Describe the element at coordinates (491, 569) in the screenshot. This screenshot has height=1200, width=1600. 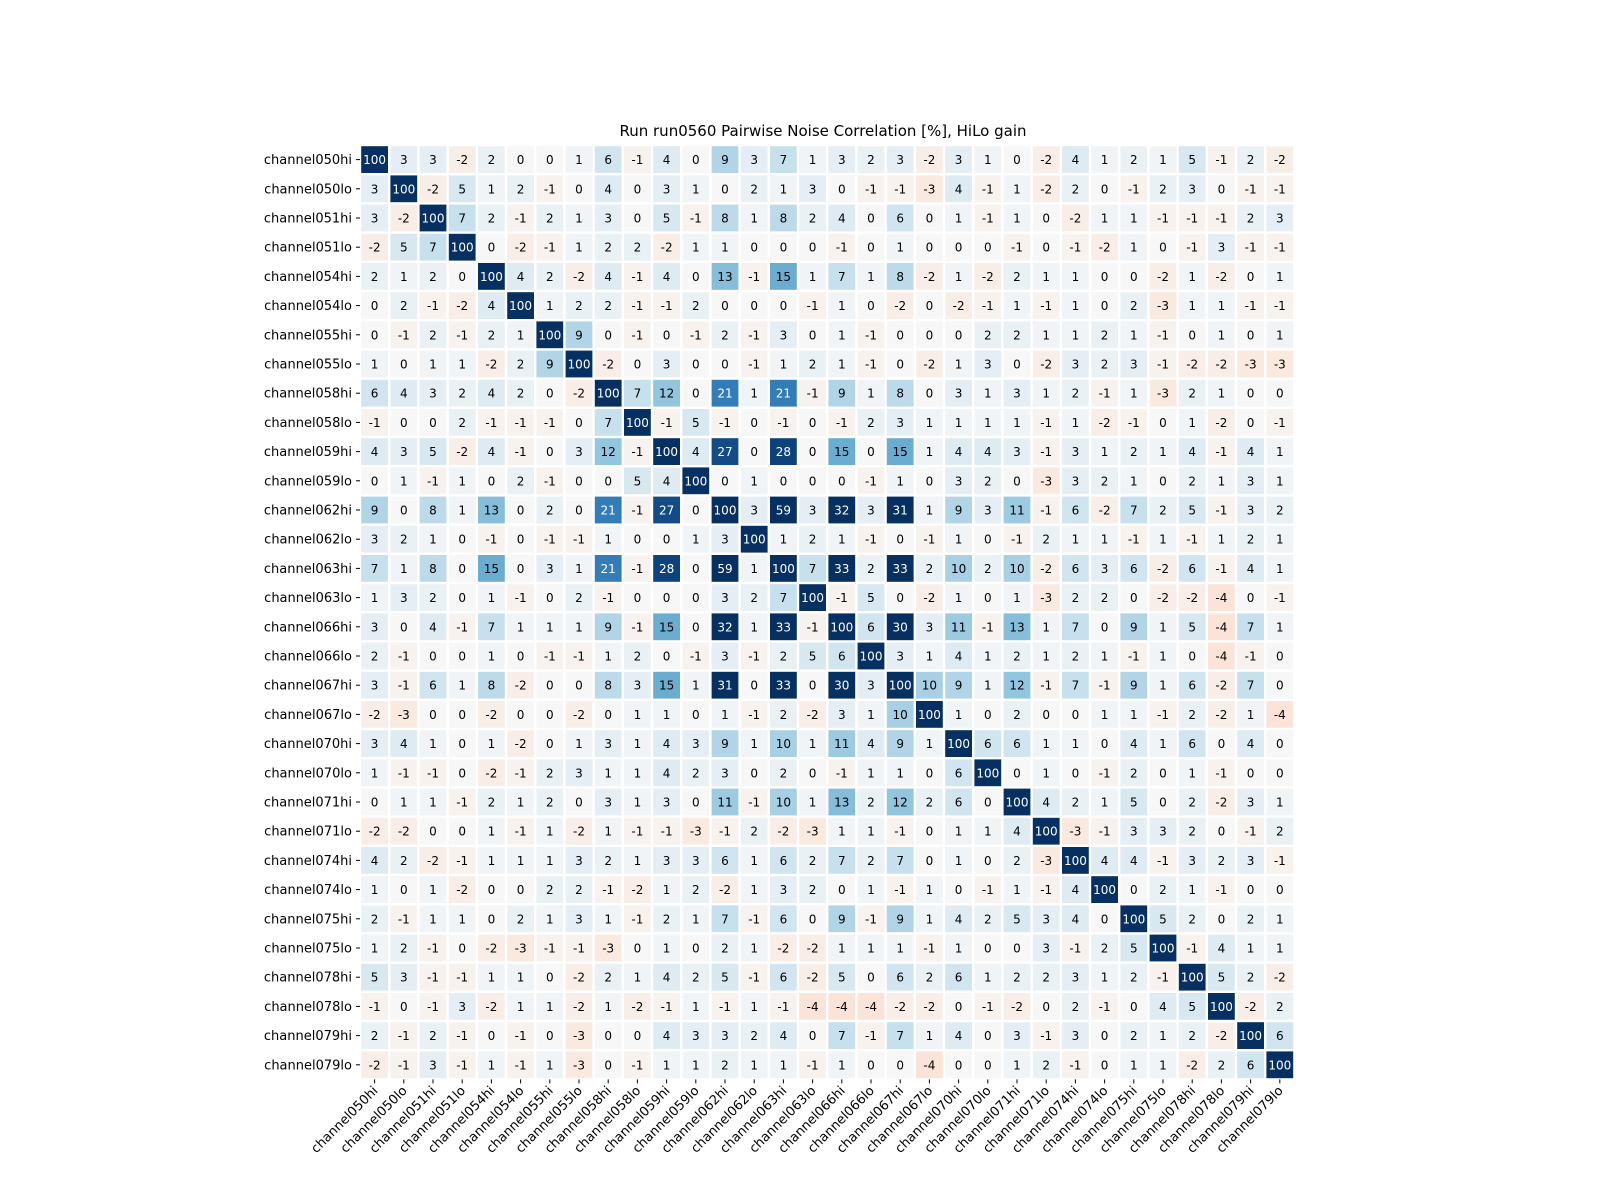
I see `cell-value-label: 15` at that location.